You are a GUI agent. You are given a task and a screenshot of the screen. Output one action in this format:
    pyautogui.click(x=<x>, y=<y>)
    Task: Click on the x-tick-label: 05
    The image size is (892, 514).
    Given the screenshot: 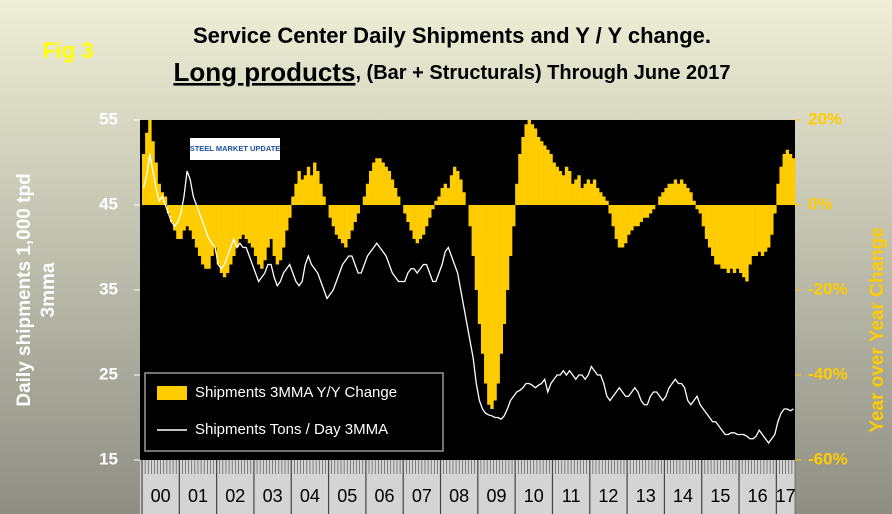 What is the action you would take?
    pyautogui.click(x=347, y=496)
    